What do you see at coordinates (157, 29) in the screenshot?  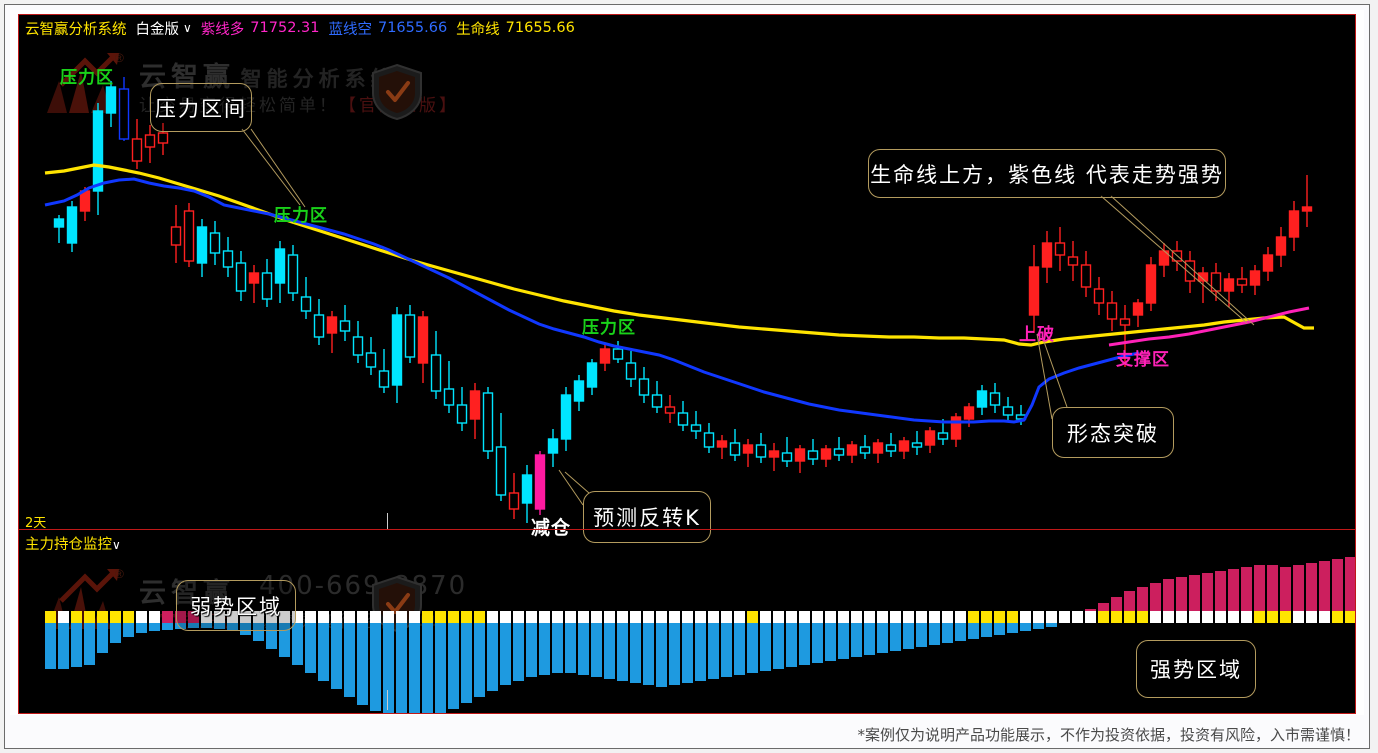 I see `edition-label: 白金版` at bounding box center [157, 29].